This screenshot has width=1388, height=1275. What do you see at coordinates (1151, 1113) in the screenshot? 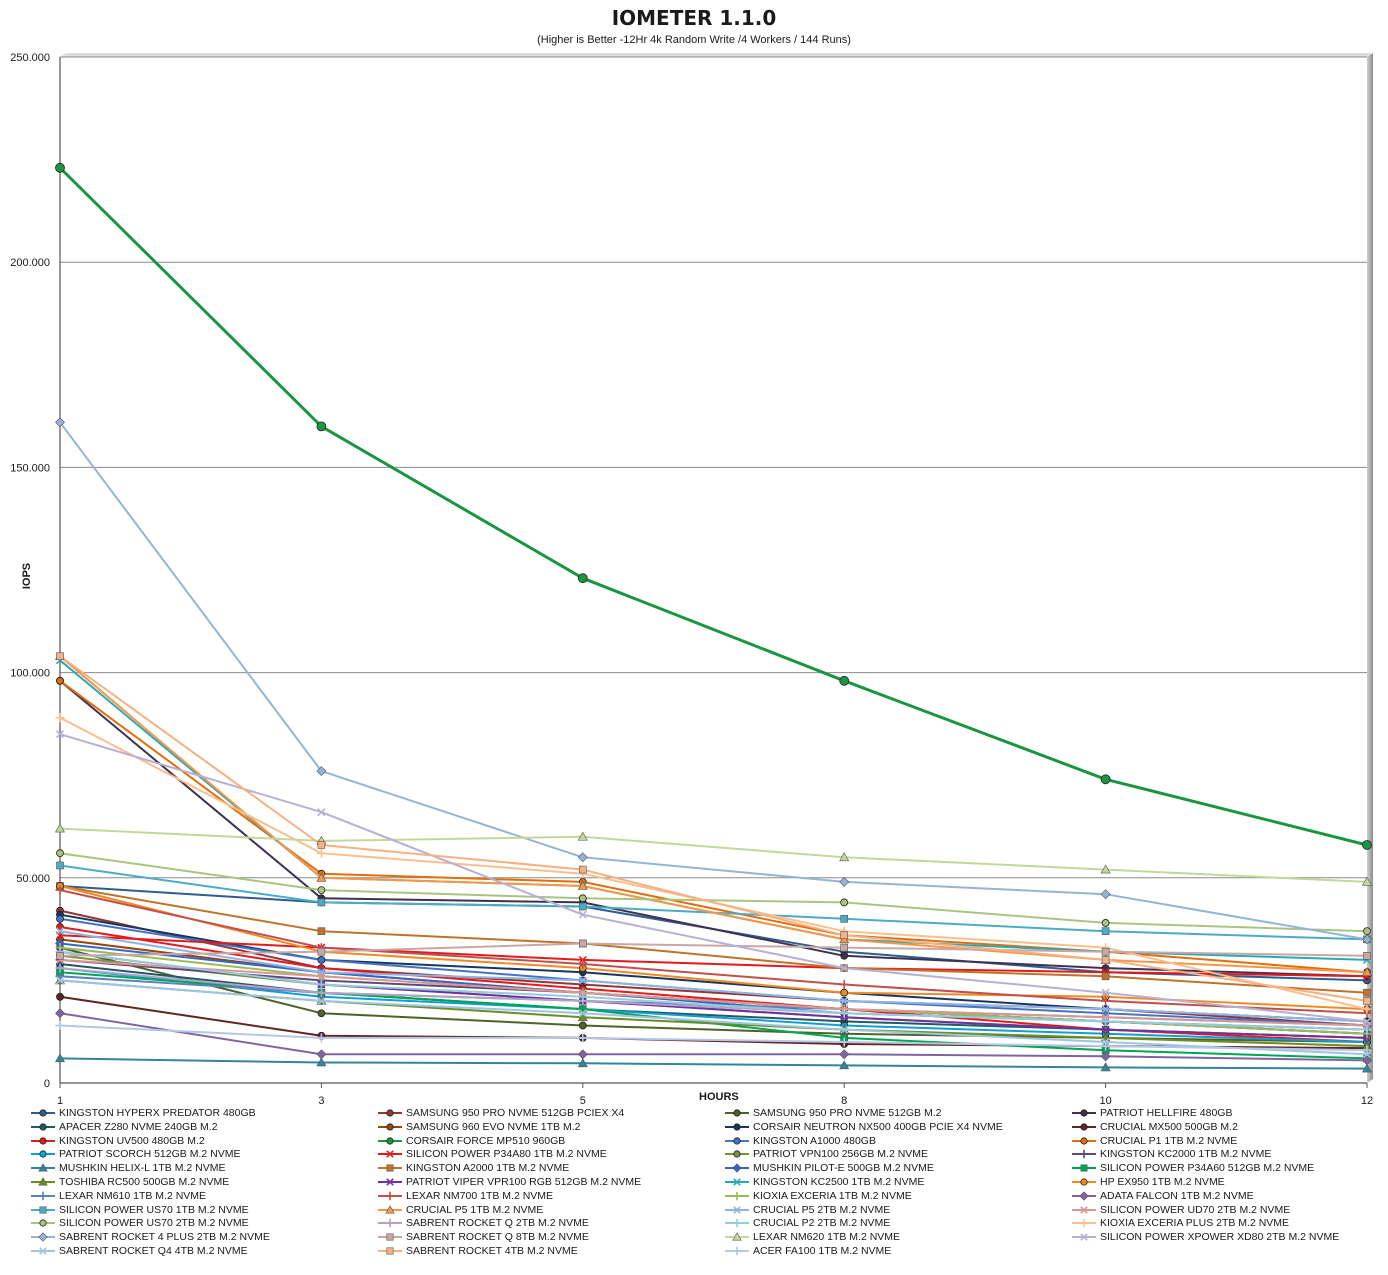
I see `legend-item: PATRIOT HELLFIRE 480GB` at bounding box center [1151, 1113].